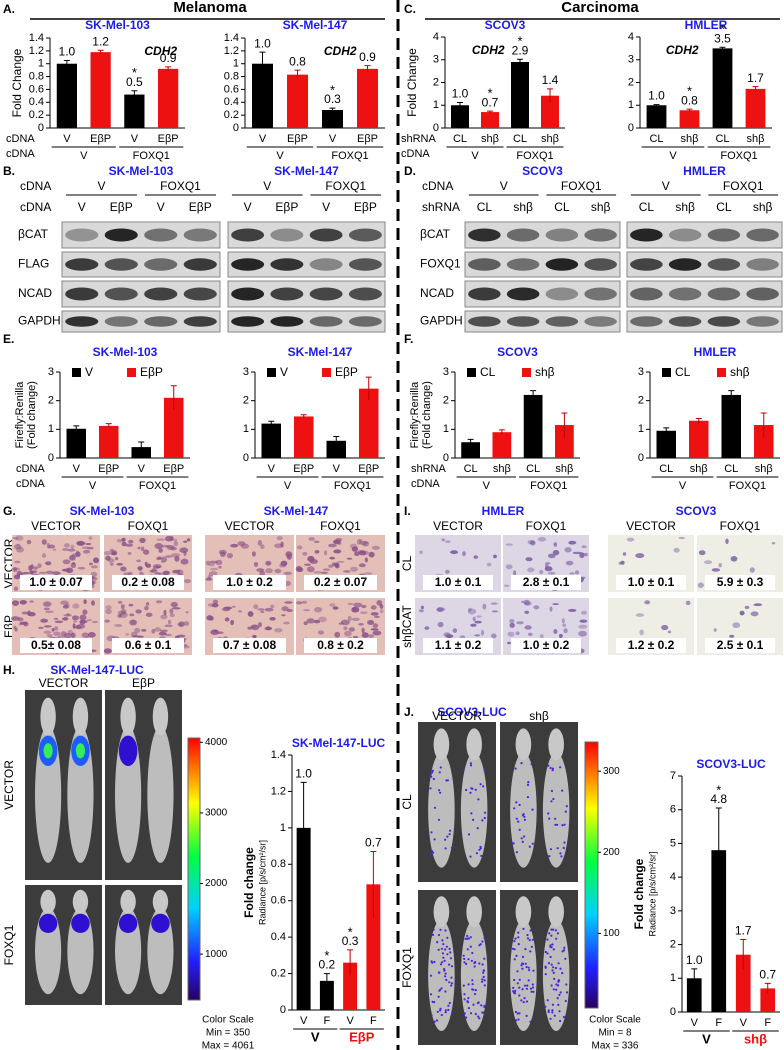 This screenshot has height=1050, width=784. I want to click on legend-swatch, so click(76, 372).